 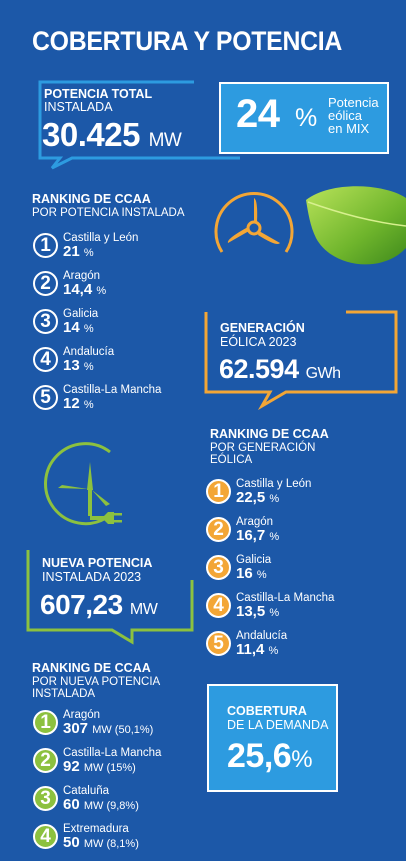 I want to click on generacion-sublabel: EÓLICA 2023, so click(x=258, y=342).